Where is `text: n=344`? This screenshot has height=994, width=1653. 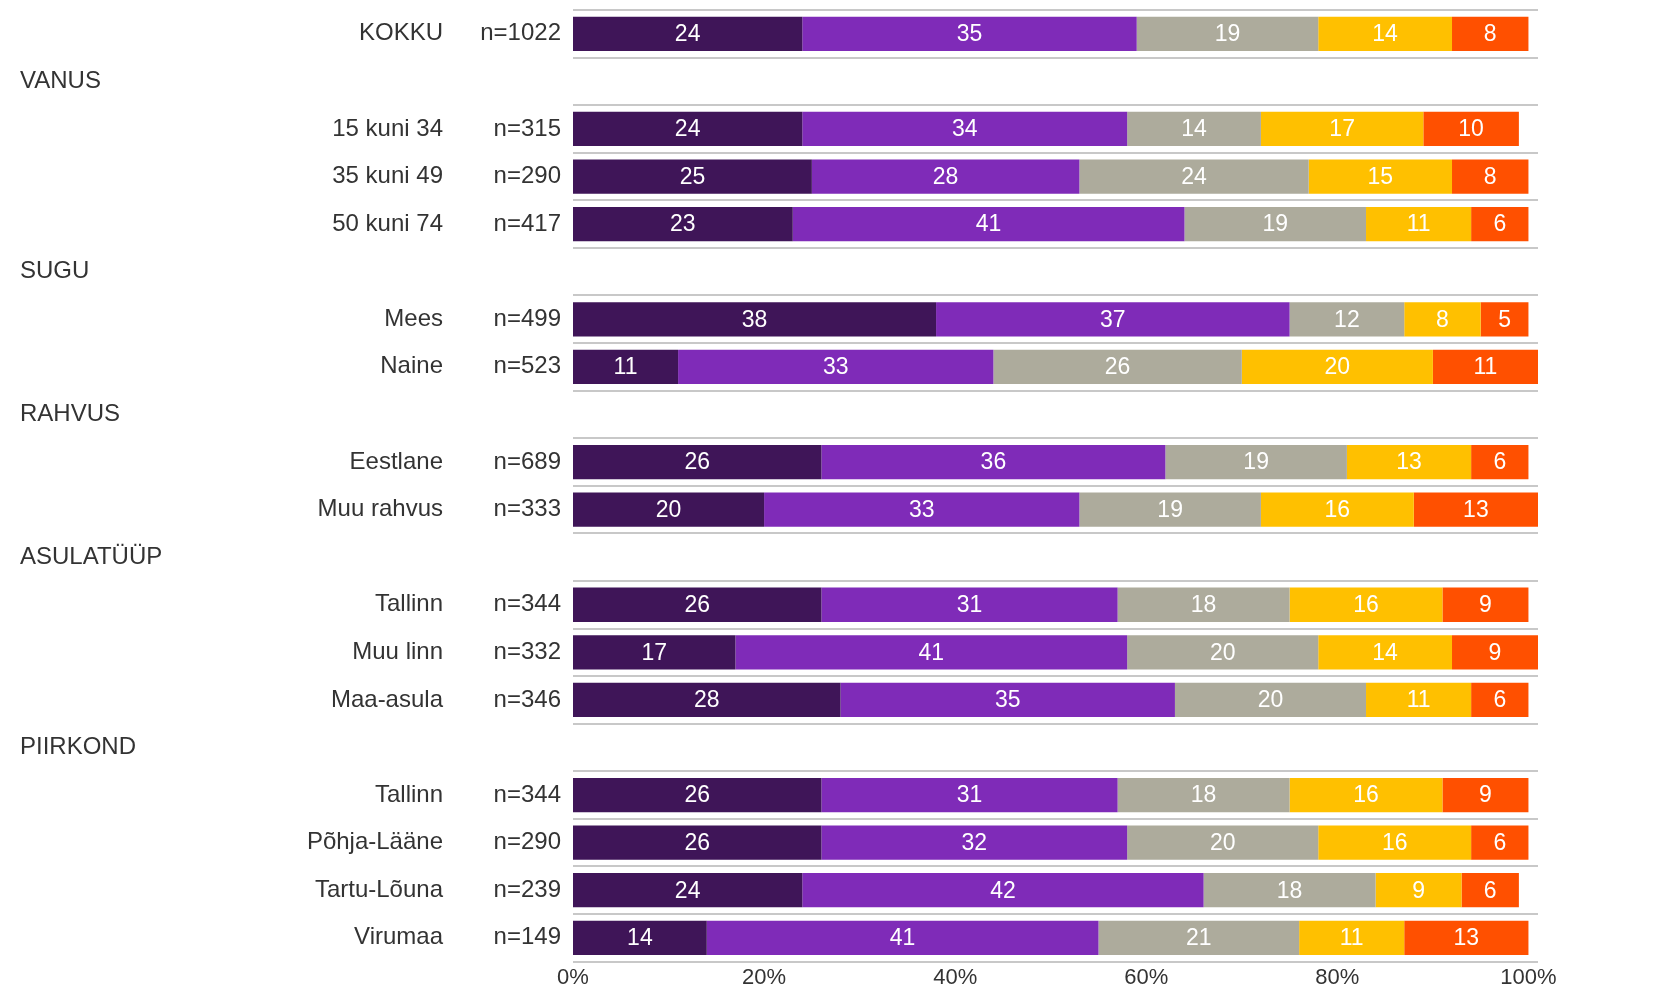
text: n=344 is located at coordinates (527, 793).